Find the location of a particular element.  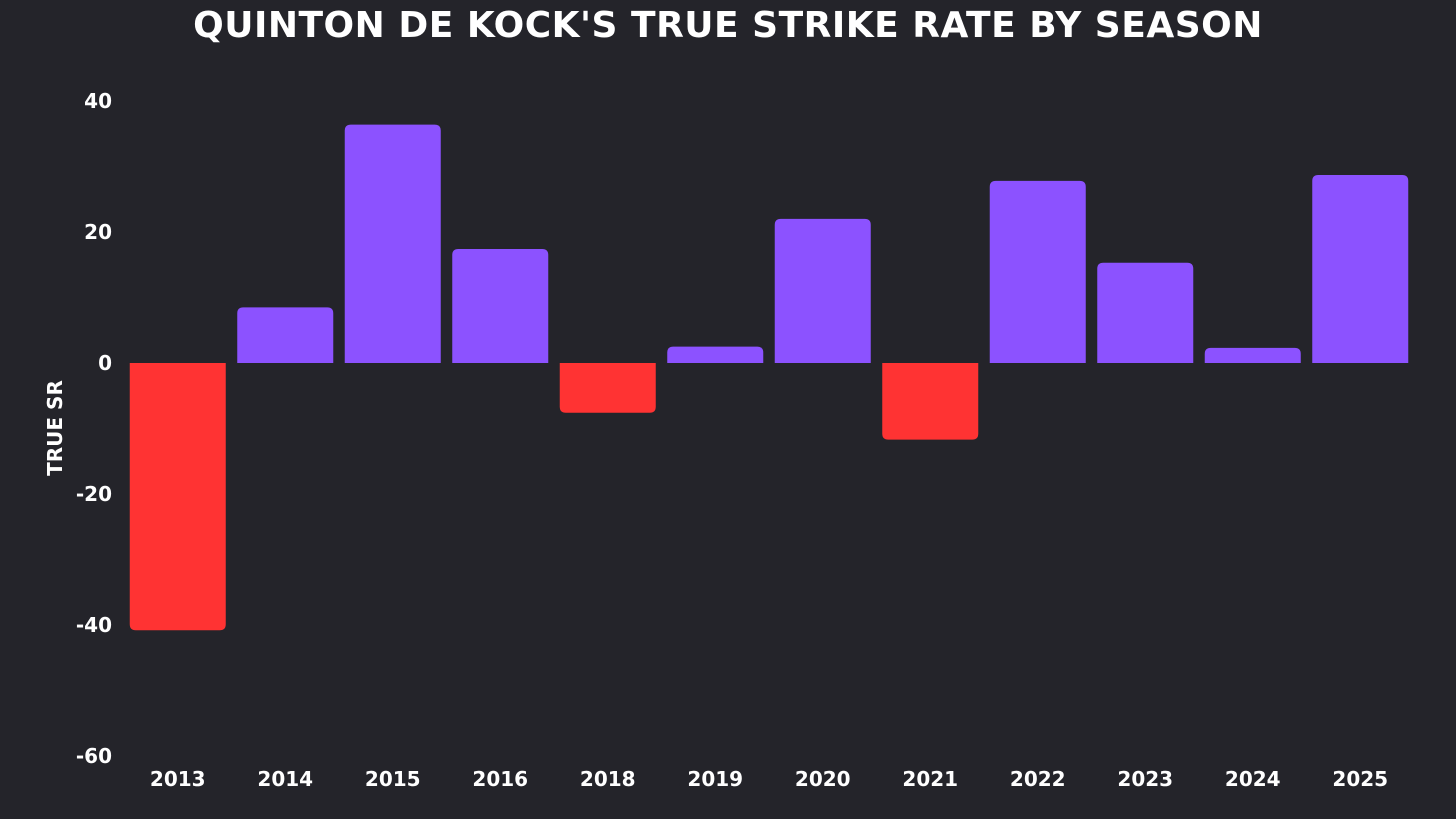

y-axis-label: TRUE SR is located at coordinates (55, 428).